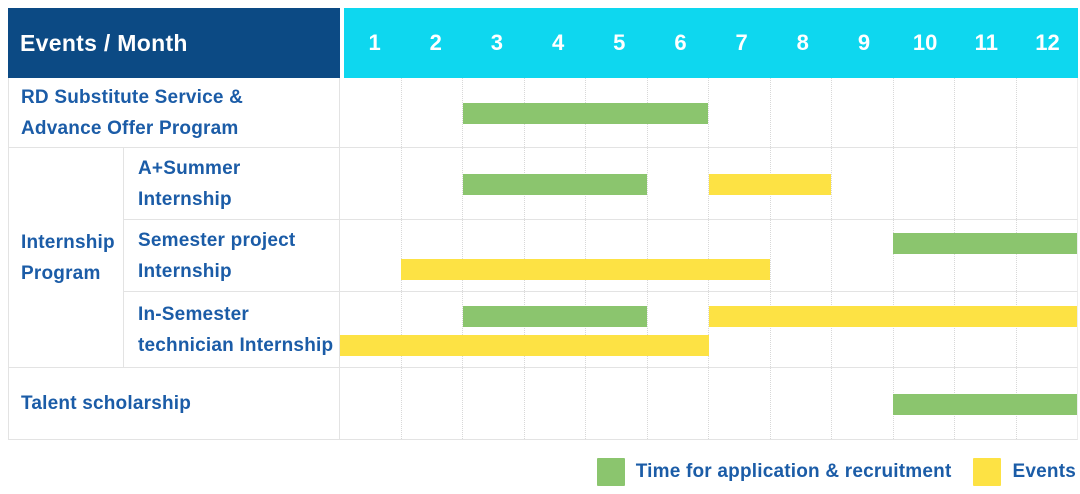 The image size is (1080, 494). Describe the element at coordinates (610, 472) in the screenshot. I see `green-swatch-icon` at that location.